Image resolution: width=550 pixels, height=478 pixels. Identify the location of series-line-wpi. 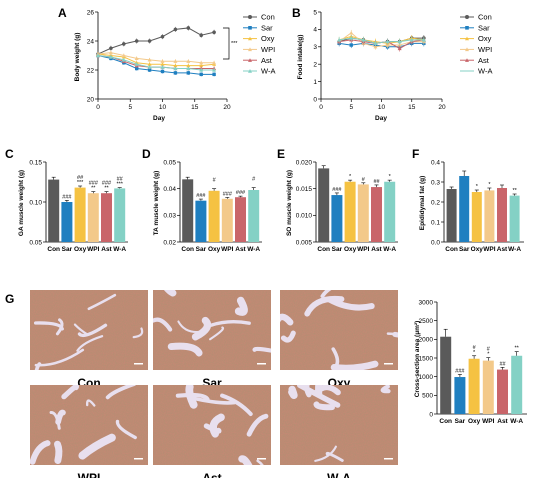
(156, 58).